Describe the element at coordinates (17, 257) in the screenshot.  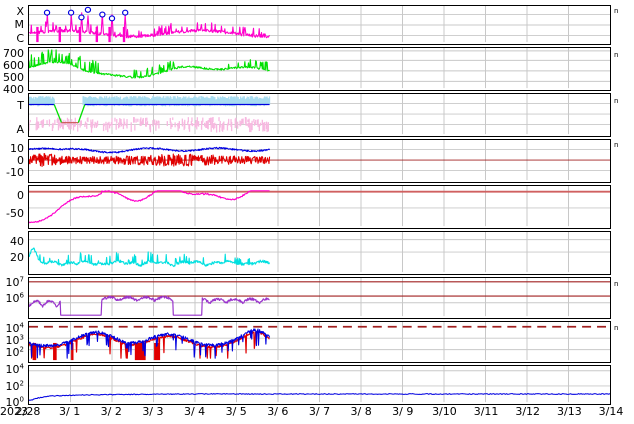
I see `ylabel-act-20: 20` at that location.